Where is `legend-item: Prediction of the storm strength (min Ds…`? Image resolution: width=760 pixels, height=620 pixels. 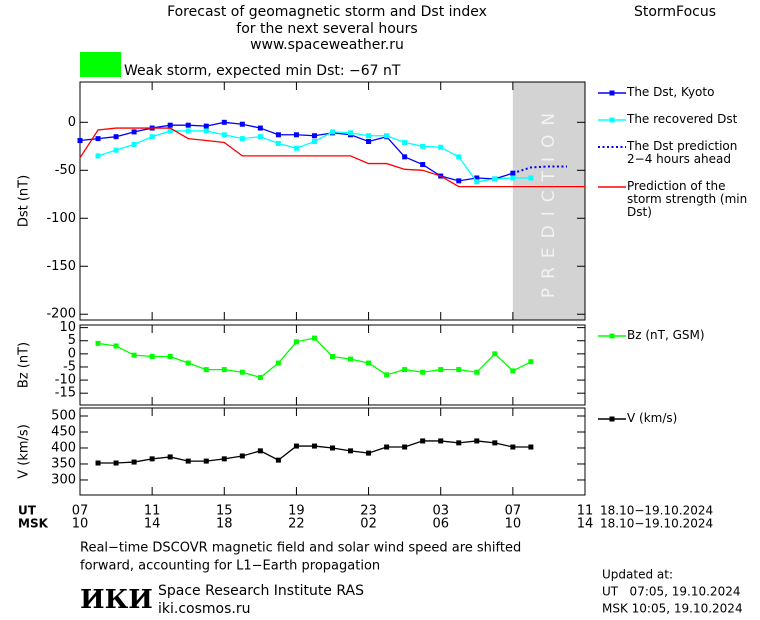 legend-item: Prediction of the storm strength (min Ds… is located at coordinates (677, 199).